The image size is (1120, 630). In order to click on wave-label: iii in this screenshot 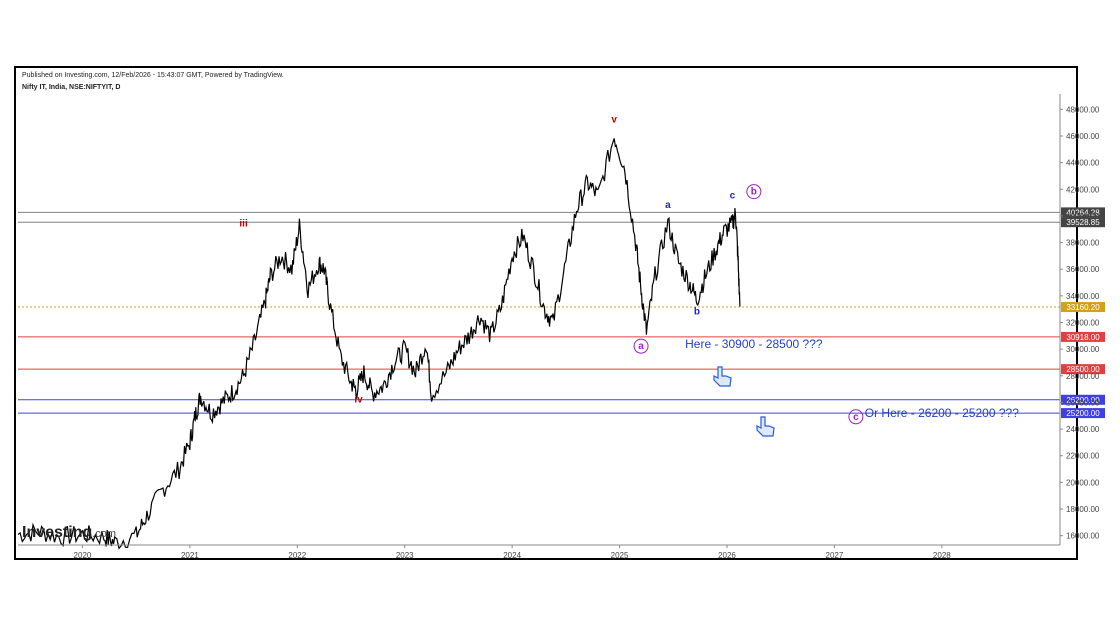, I will do `click(243, 224)`.